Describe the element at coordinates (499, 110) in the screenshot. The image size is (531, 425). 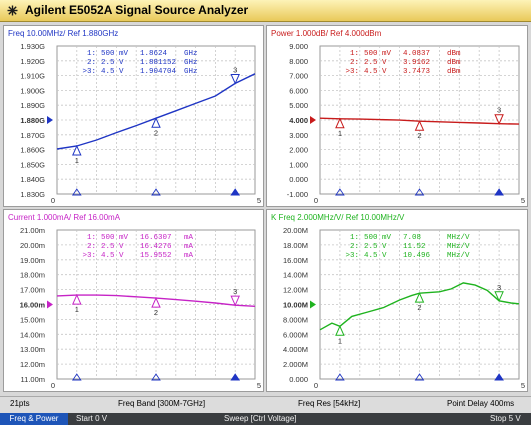
I see `marker-label: 3` at that location.